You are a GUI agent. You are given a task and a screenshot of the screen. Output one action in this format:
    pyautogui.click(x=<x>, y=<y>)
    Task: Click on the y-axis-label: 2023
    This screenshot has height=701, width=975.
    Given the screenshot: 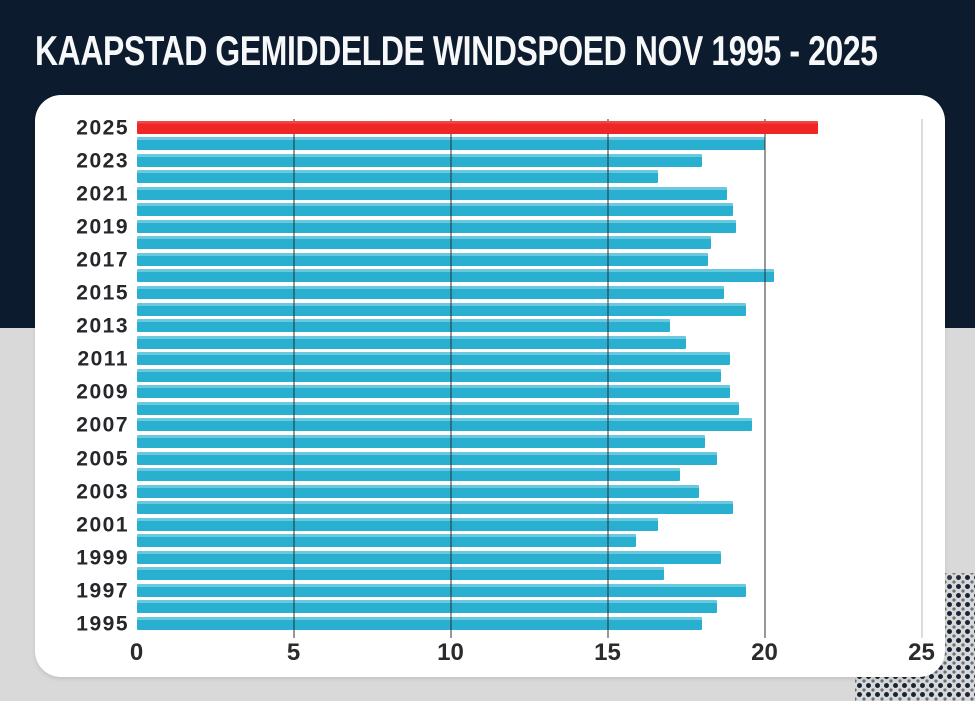 What is the action you would take?
    pyautogui.click(x=102, y=161)
    